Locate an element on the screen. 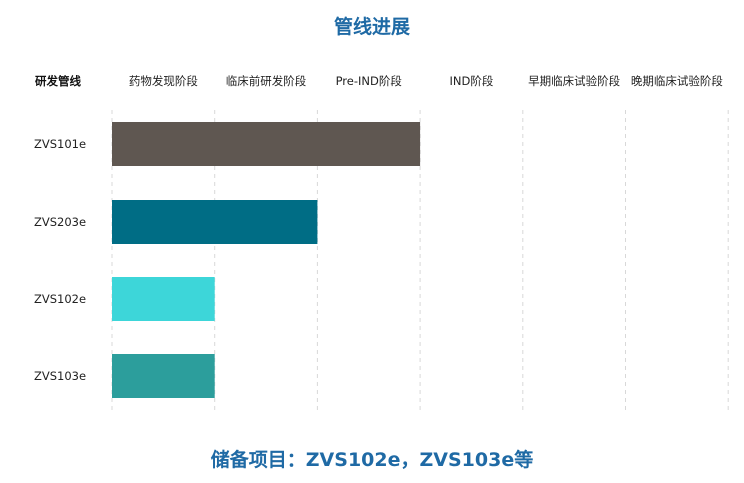  category-label: ZVS101e is located at coordinates (60, 144).